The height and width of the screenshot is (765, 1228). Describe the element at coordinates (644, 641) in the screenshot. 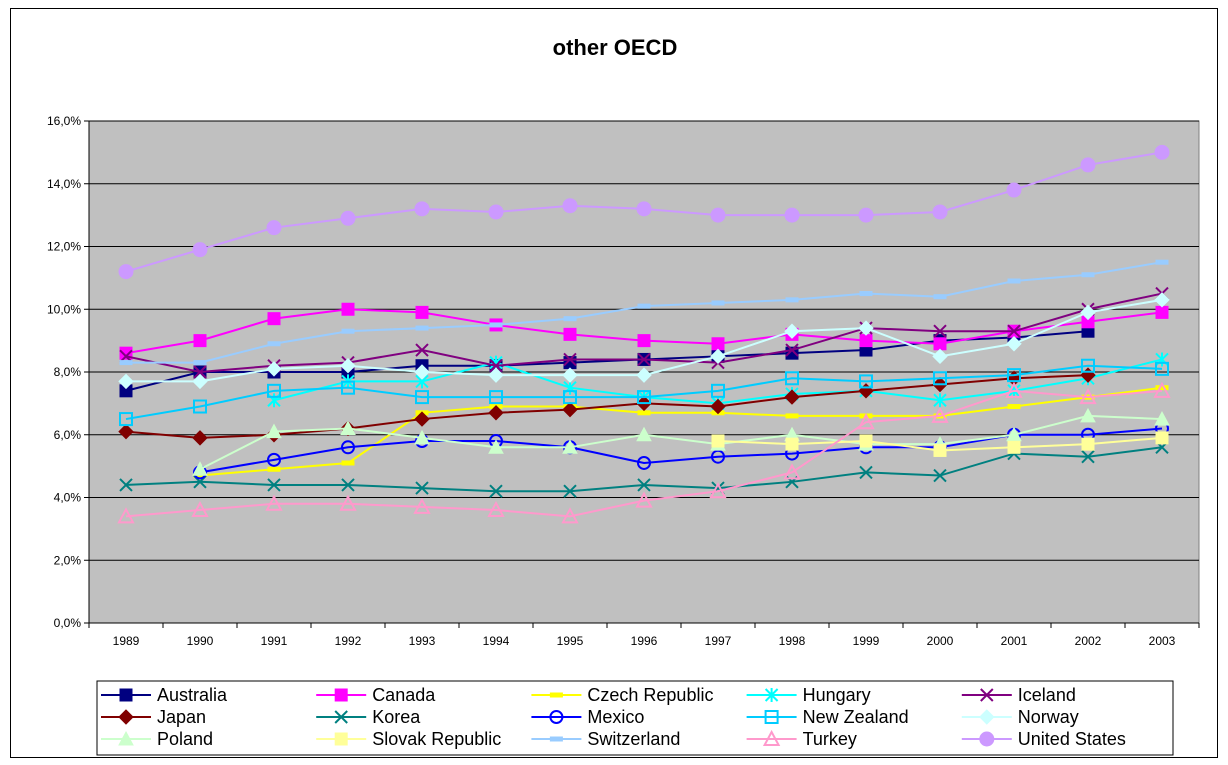

I see `x-tick-label: 1996` at that location.